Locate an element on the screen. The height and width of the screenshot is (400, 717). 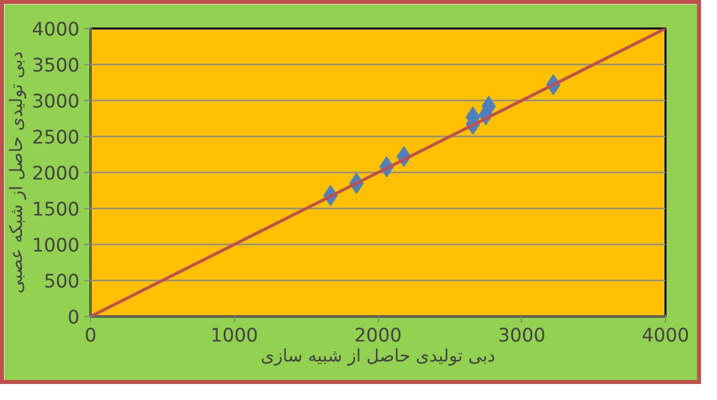
y-tick-label: 0 is located at coordinates (74, 318).